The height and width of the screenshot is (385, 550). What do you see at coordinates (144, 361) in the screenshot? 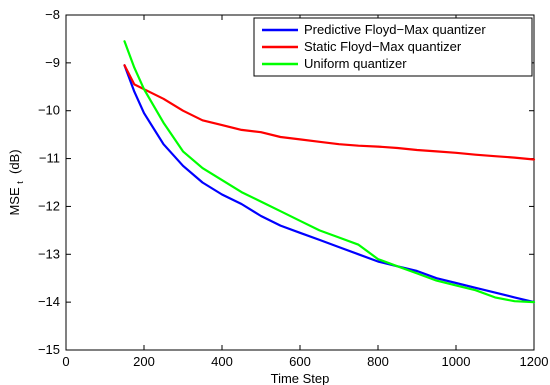
I see `x-tick-label: 200` at bounding box center [144, 361].